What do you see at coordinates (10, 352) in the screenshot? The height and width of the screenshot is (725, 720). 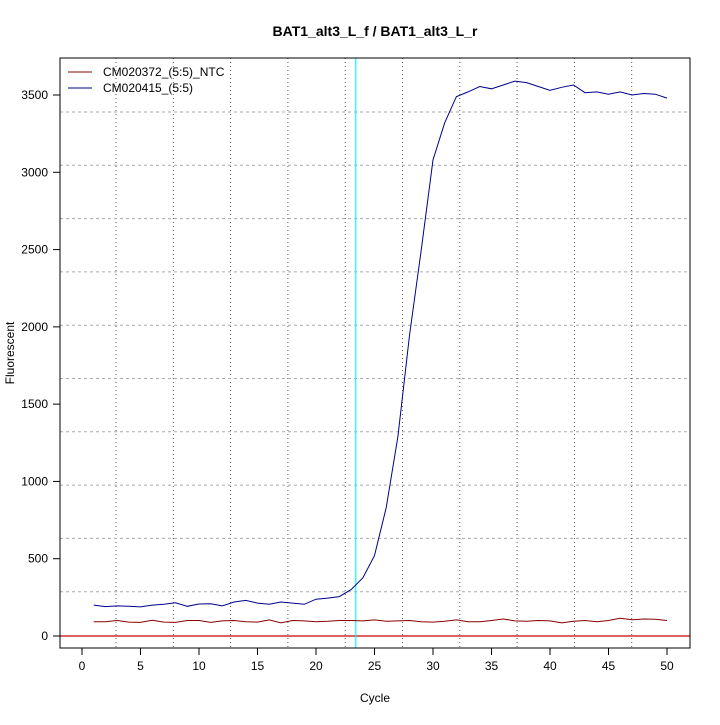 I see `y-axis-label: Fluorescent` at bounding box center [10, 352].